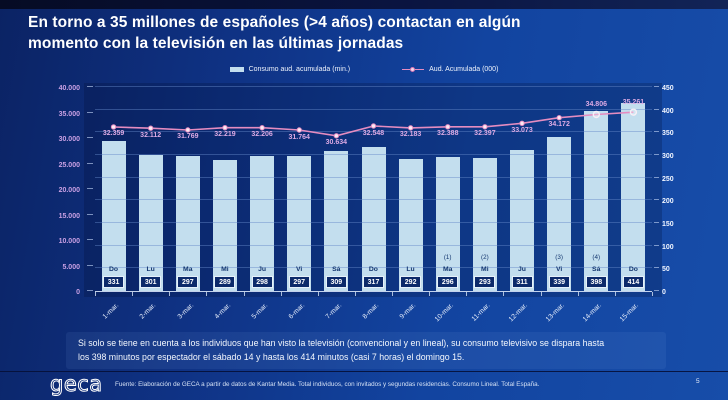 This screenshot has width=728, height=400. What do you see at coordinates (668, 88) in the screenshot?
I see `y-axis-label-right: 450` at bounding box center [668, 88].